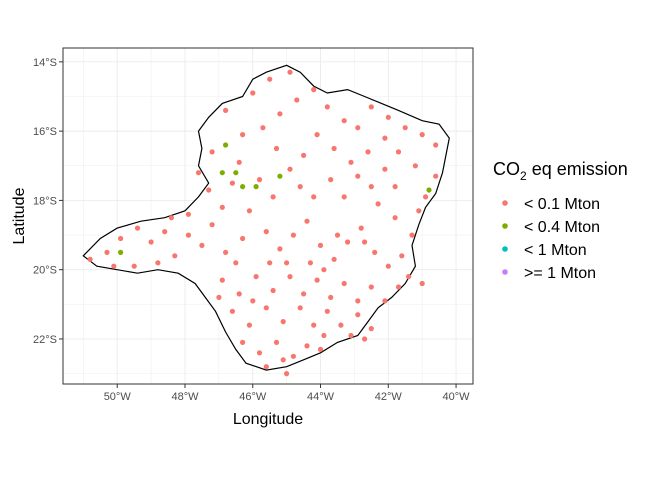  Describe the element at coordinates (551, 239) in the screenshot. I see `legend-items: < 0.1 Mton < 0.4 Mton < 1 Mton >= 1 Mton` at that location.